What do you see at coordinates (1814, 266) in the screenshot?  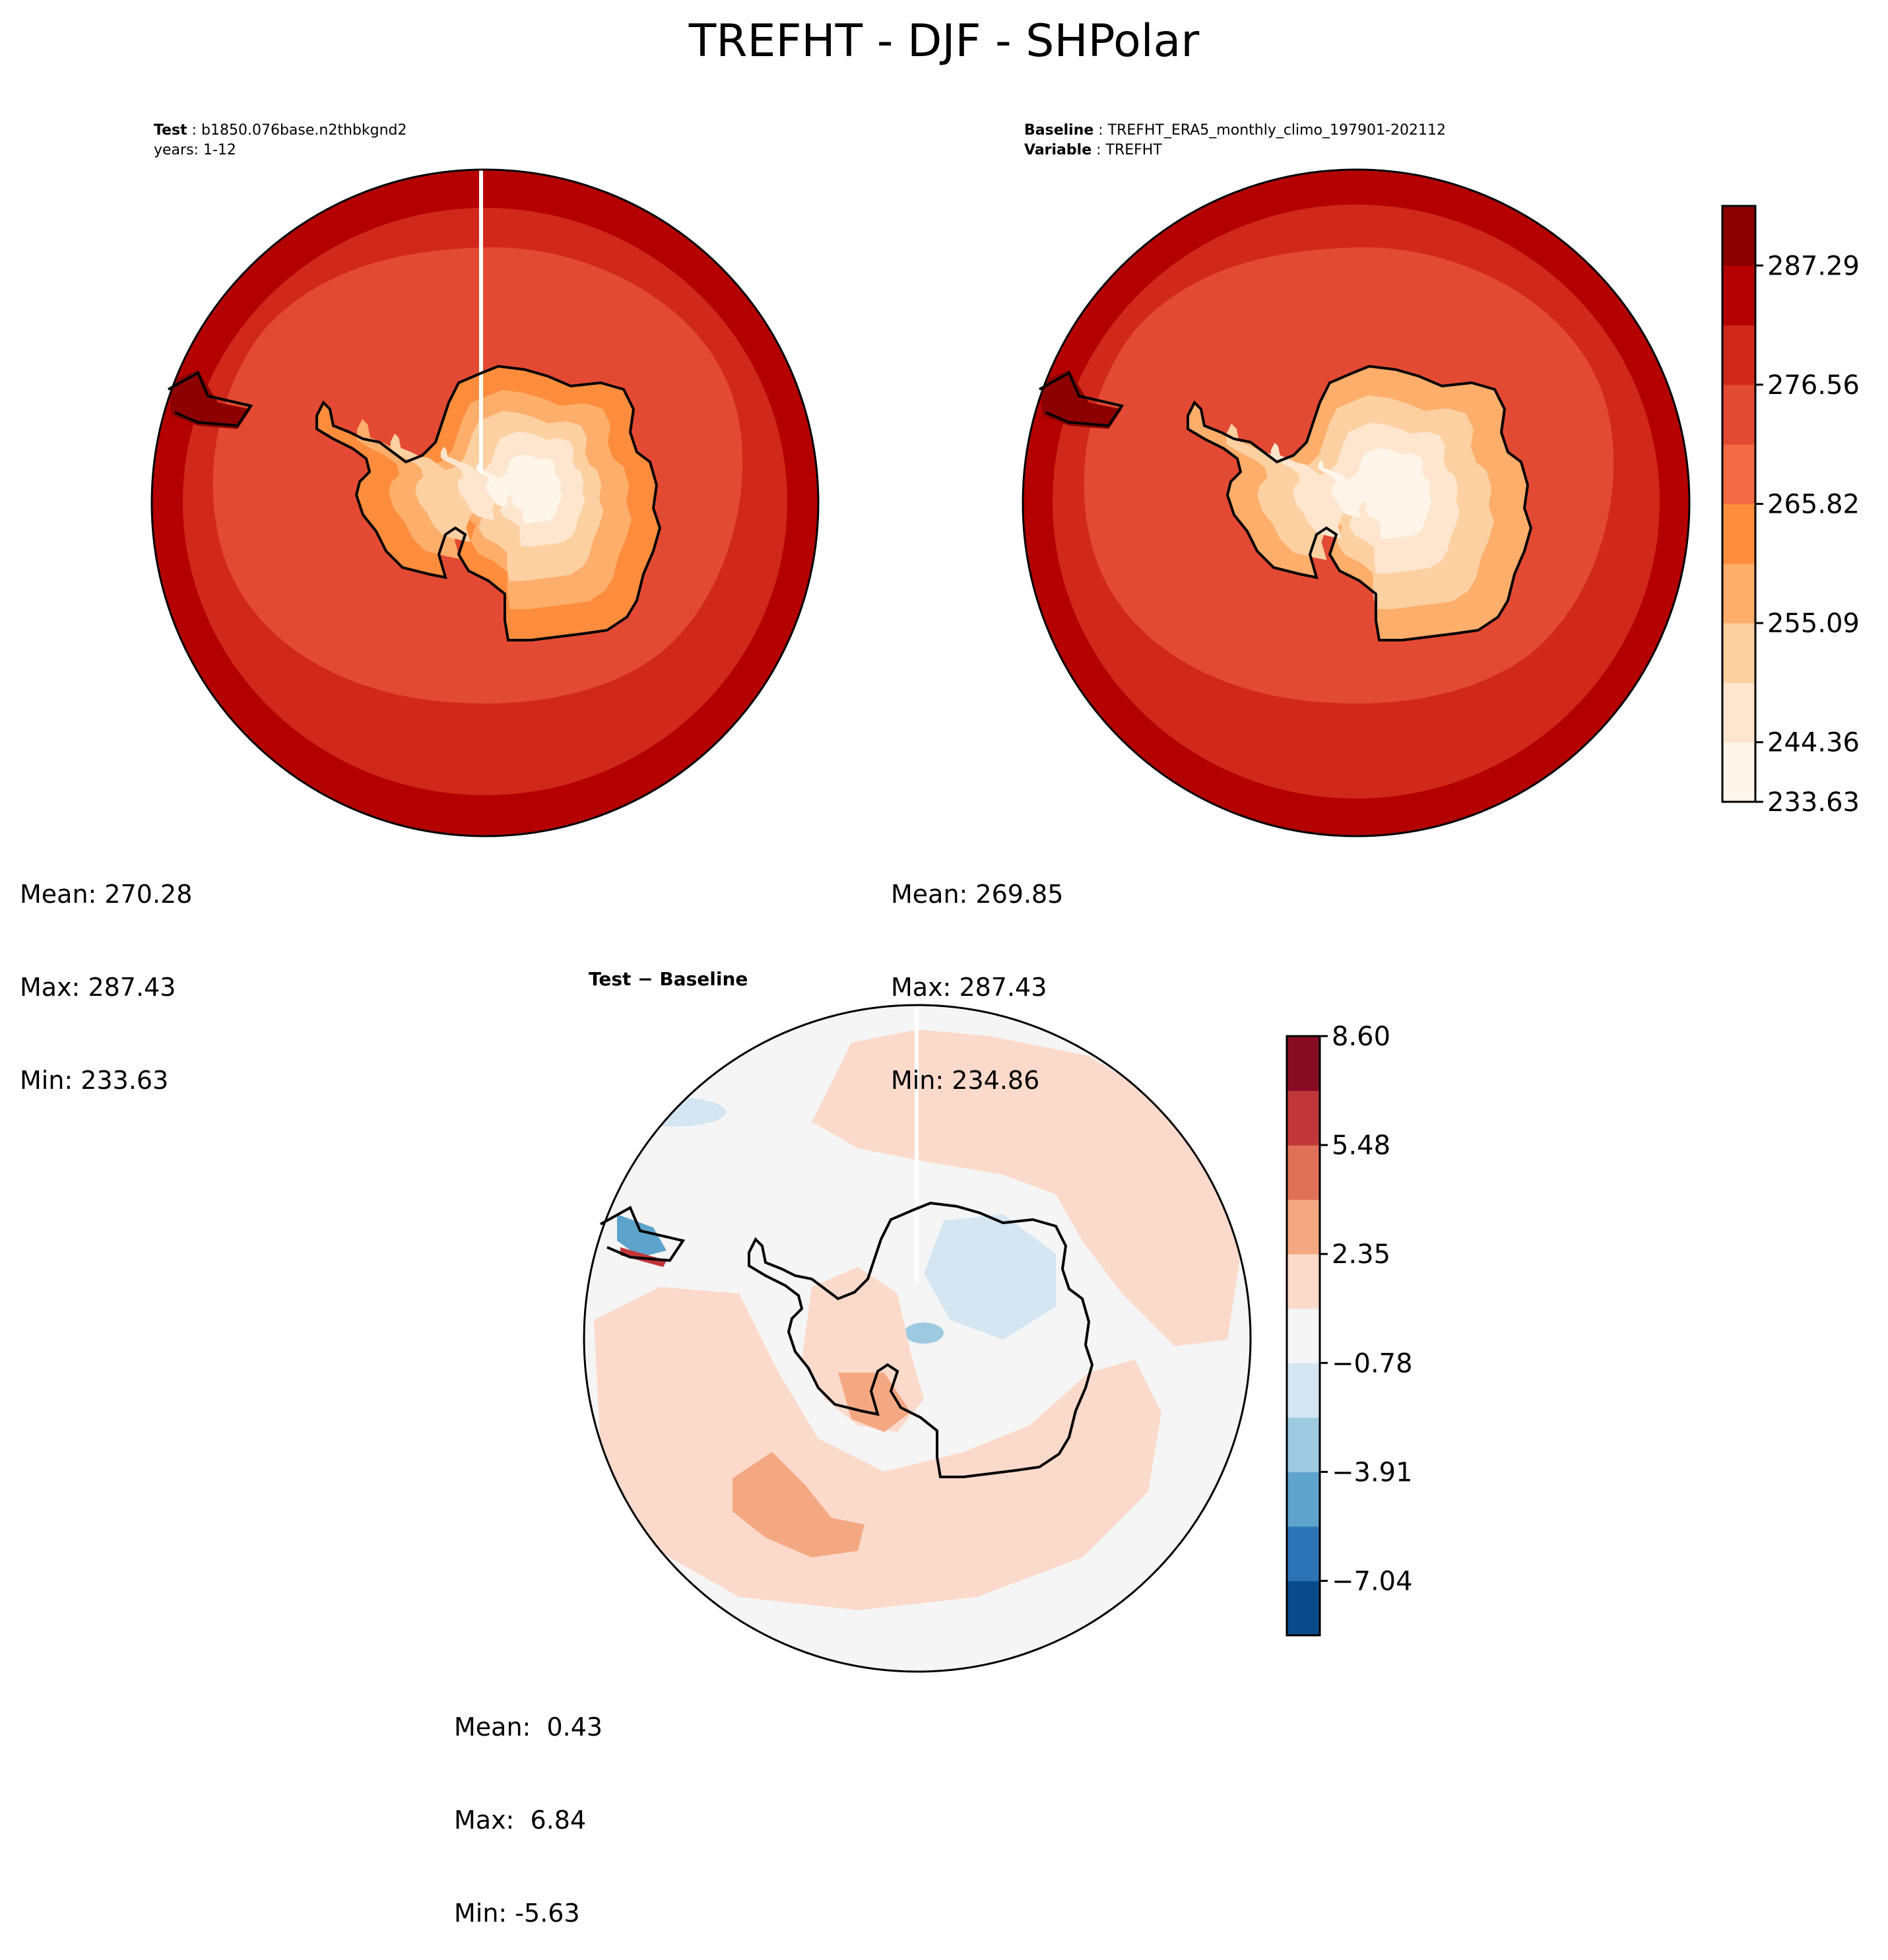 I see `colorbar-main-tick-label: 287.29` at bounding box center [1814, 266].